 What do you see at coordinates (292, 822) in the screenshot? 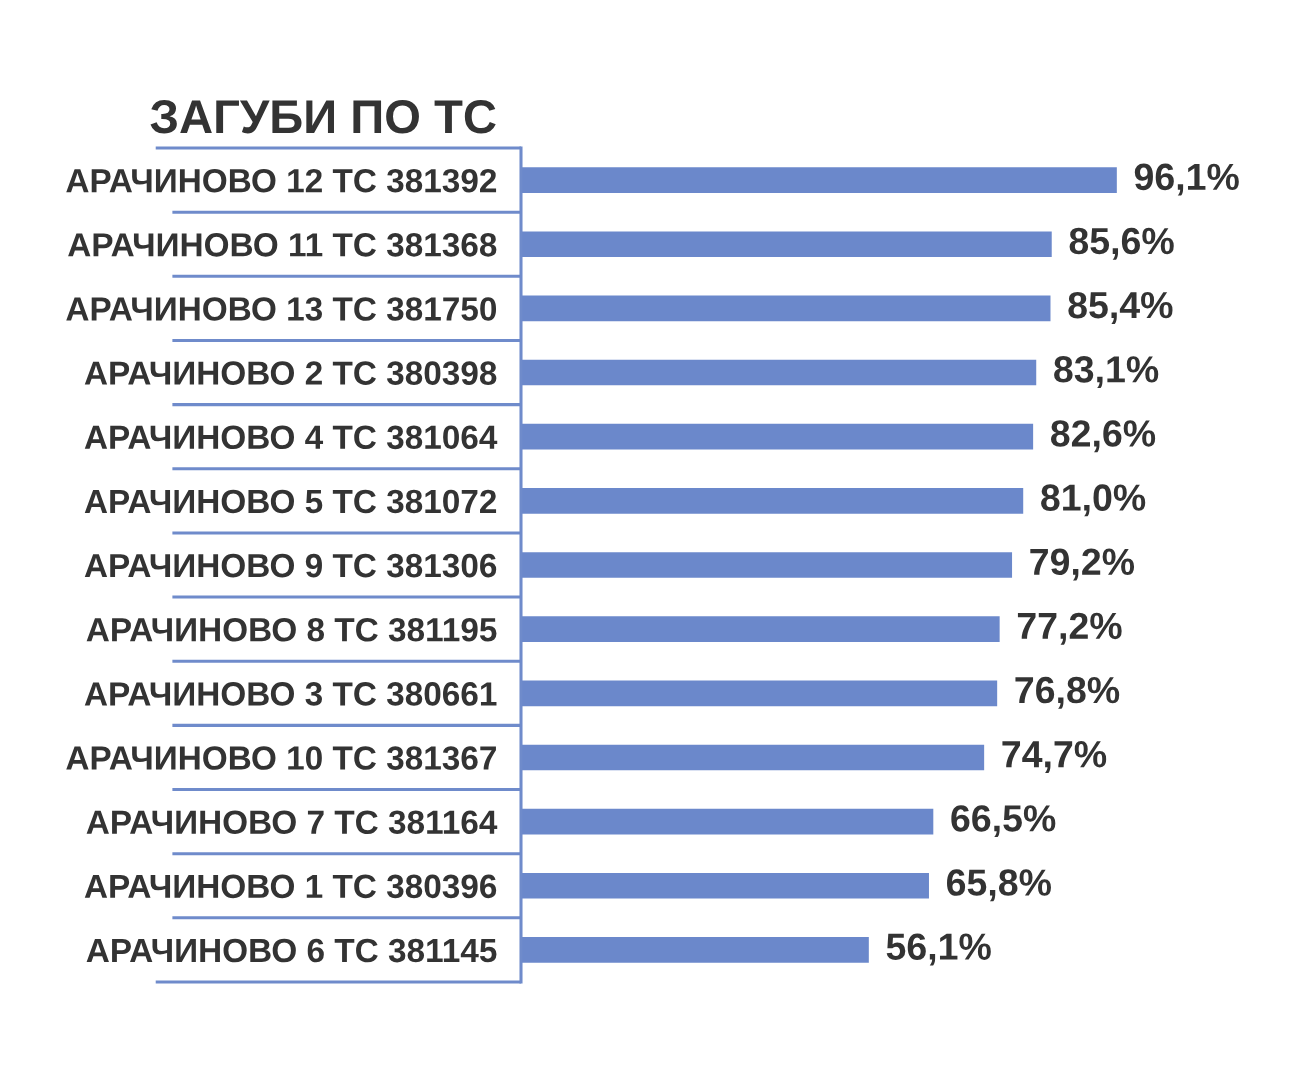
I see `y-tick-label: АРАЧИНОВО 7 ТС 381164` at bounding box center [292, 822].